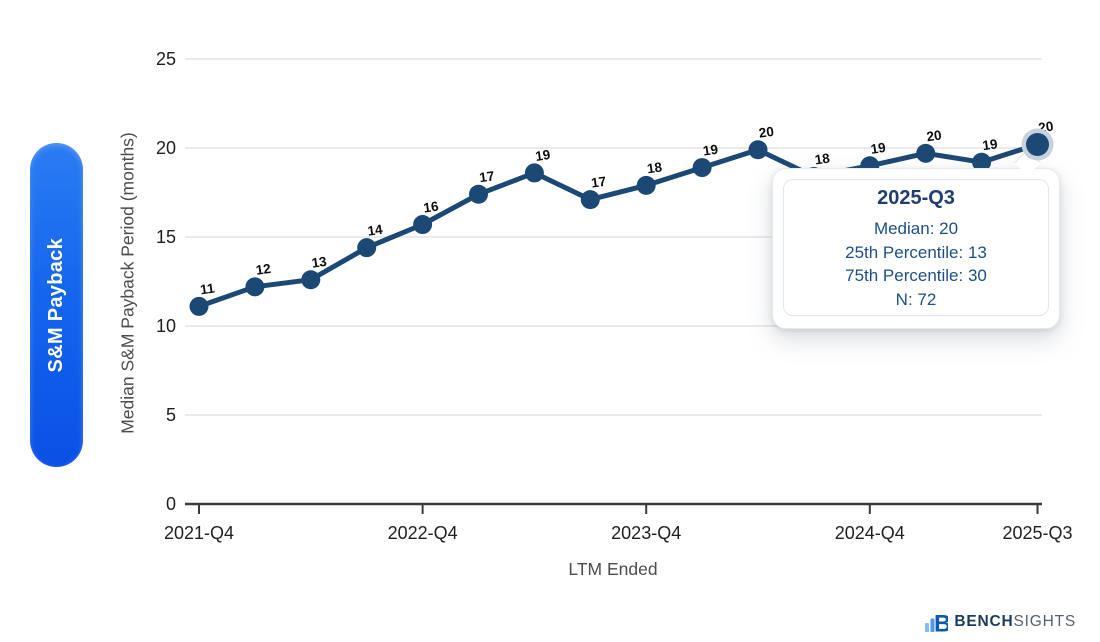 This screenshot has width=1100, height=642. Describe the element at coordinates (916, 299) in the screenshot. I see `tooltip-n: N: 72` at that location.